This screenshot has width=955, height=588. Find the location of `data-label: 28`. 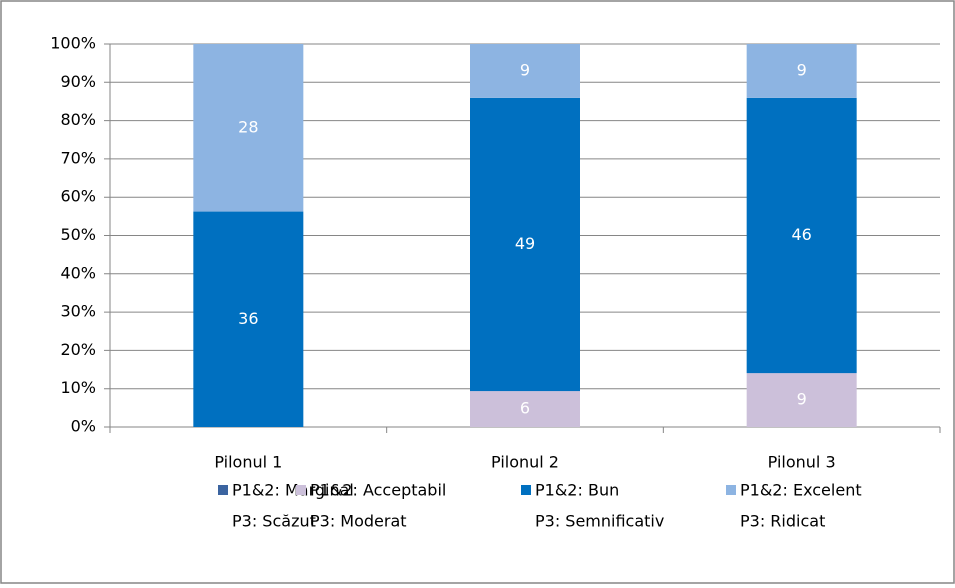

data-label: 28 is located at coordinates (248, 126).